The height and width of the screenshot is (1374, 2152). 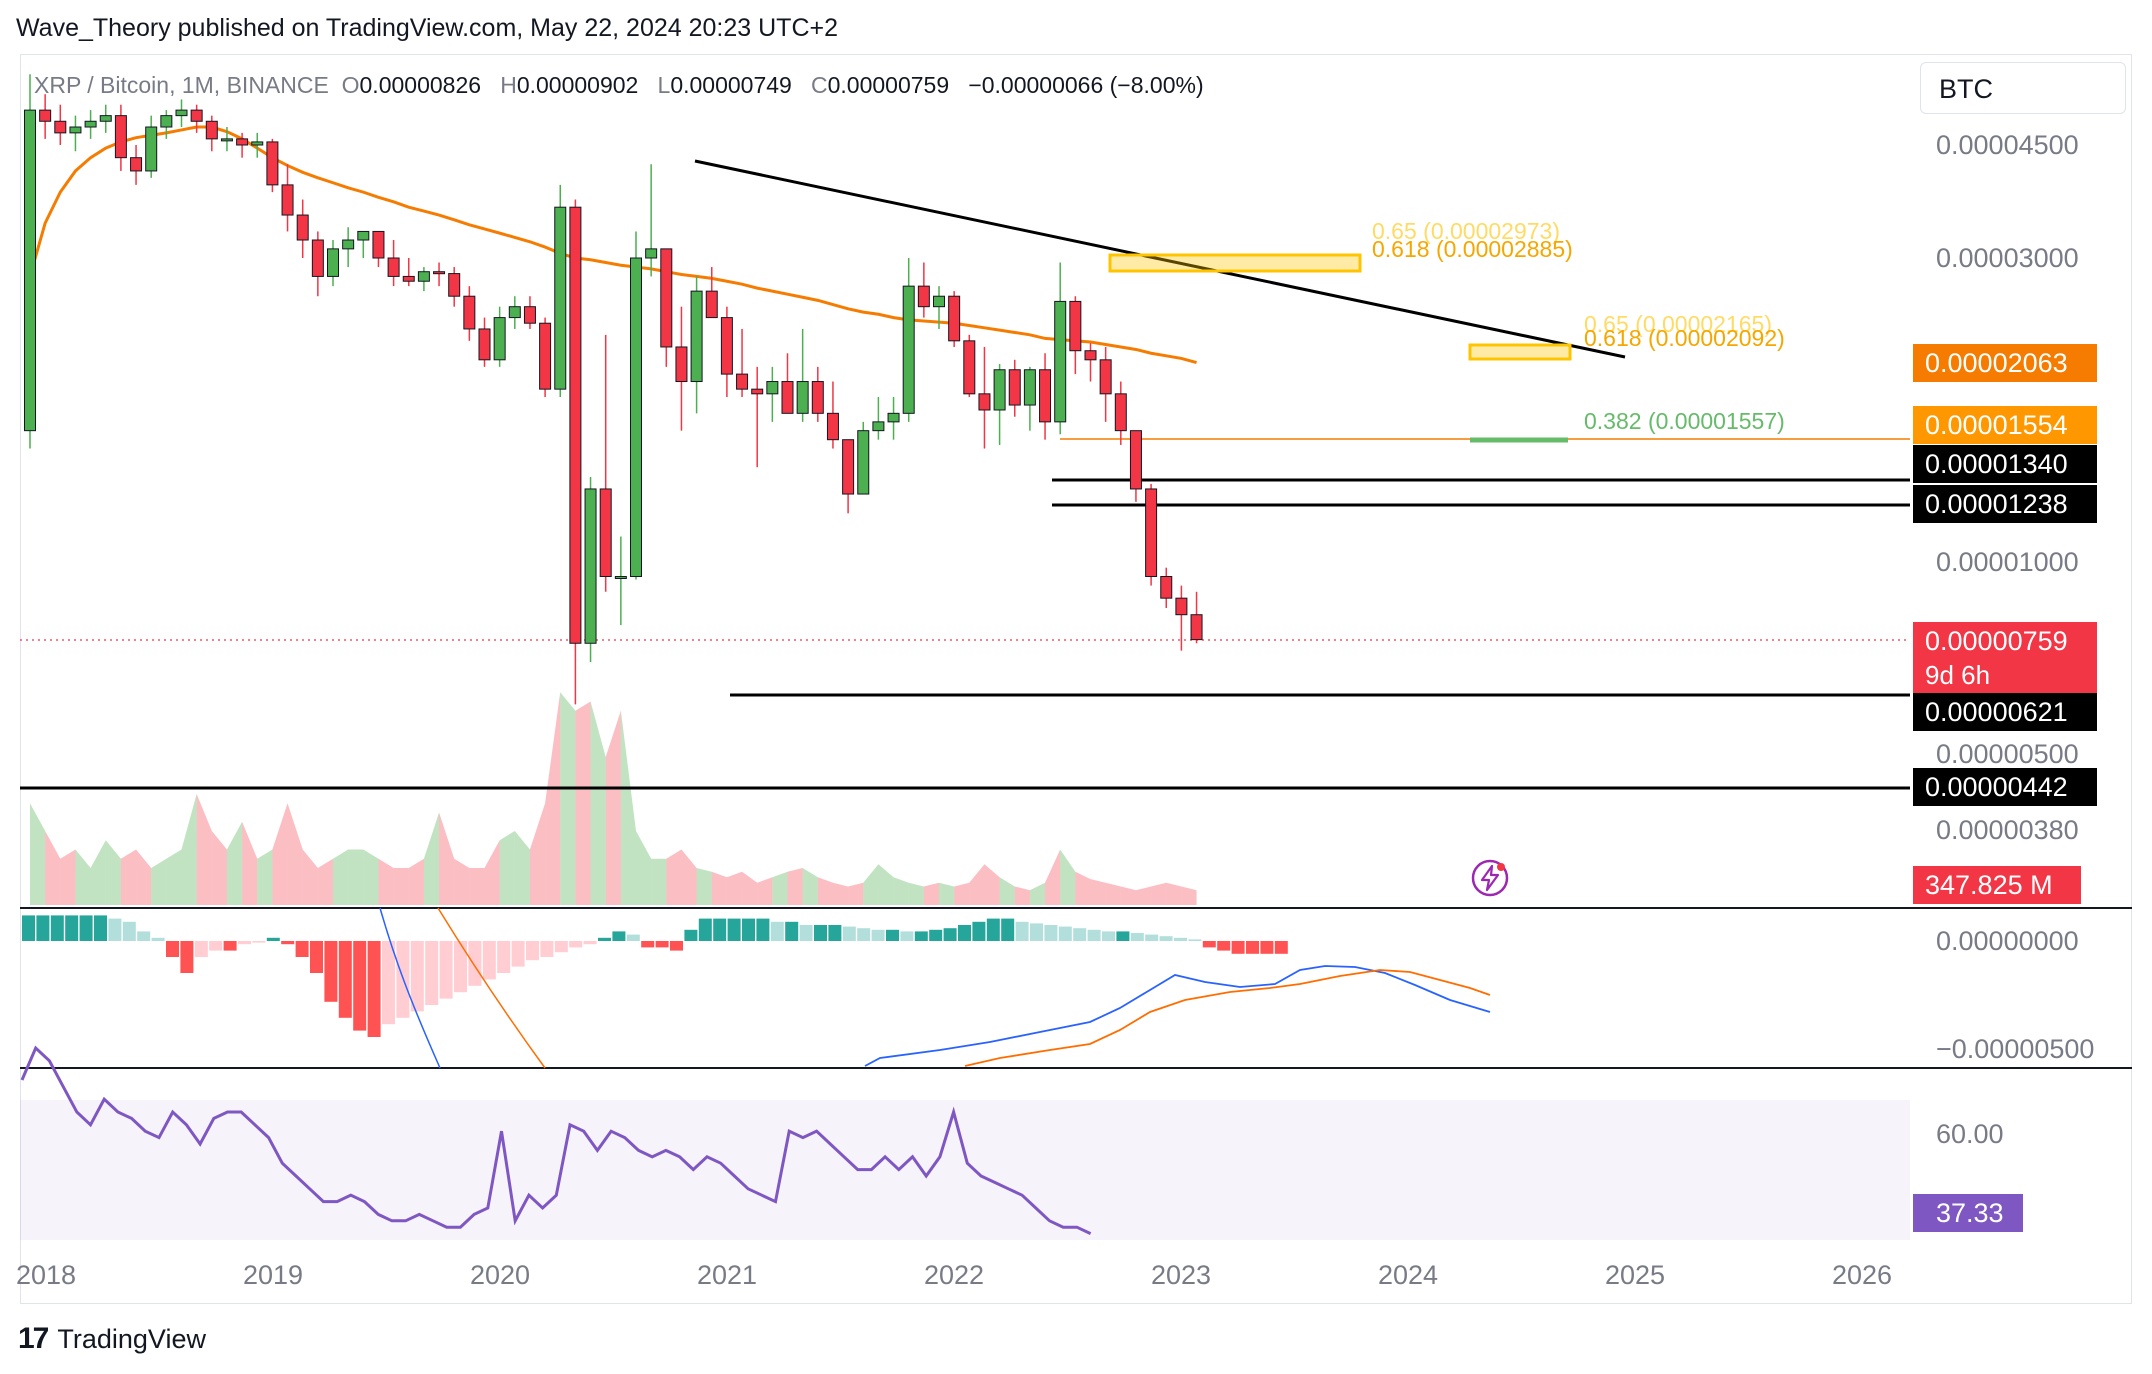 What do you see at coordinates (954, 1275) in the screenshot?
I see `time-axis-label: 2022` at bounding box center [954, 1275].